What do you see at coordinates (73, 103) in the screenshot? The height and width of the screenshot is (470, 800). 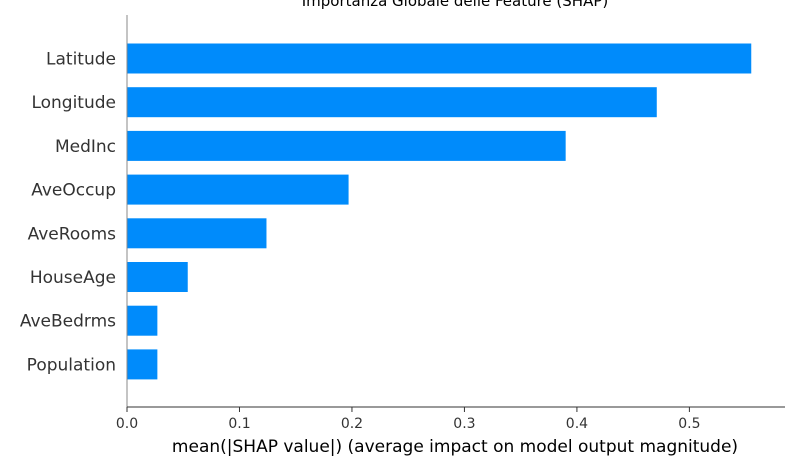 I see `category-label-longitude: Longitude` at bounding box center [73, 103].